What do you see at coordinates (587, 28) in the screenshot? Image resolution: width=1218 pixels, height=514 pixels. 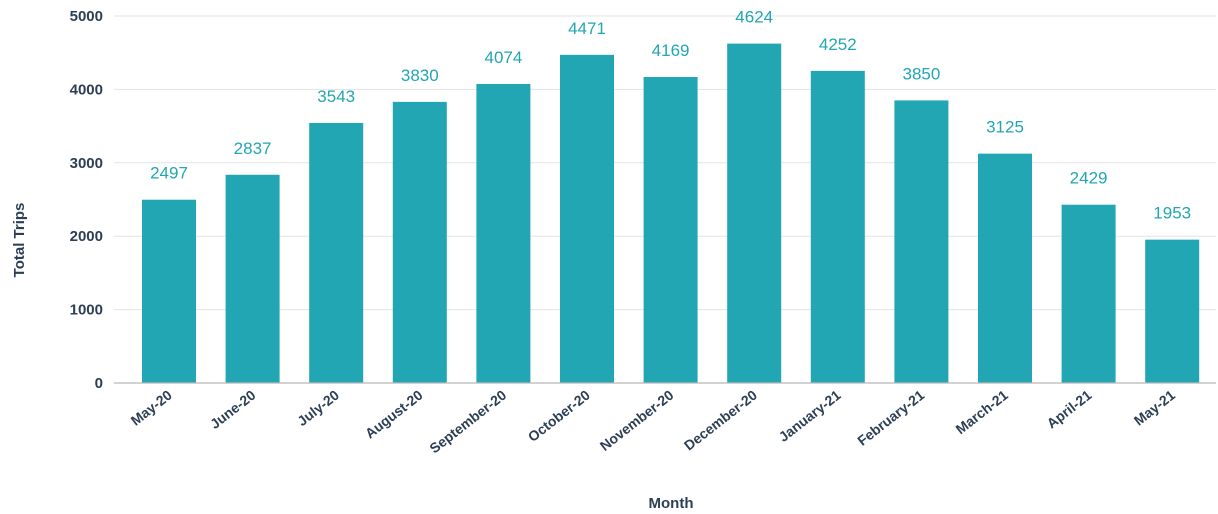 I see `data-label: 4471` at bounding box center [587, 28].